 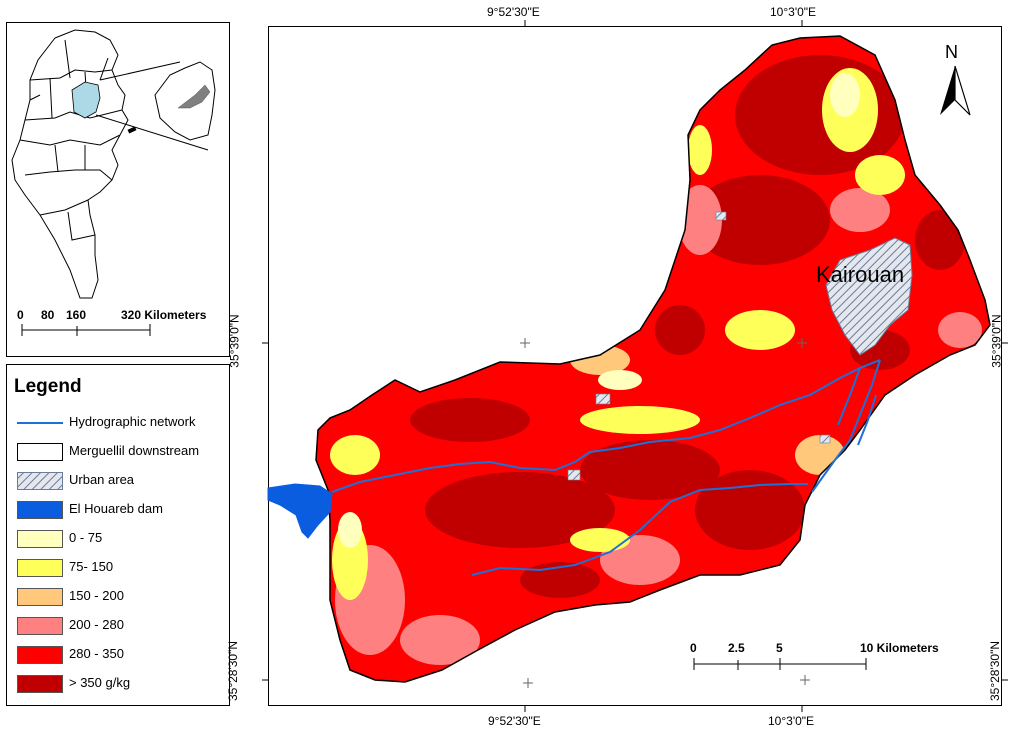 What do you see at coordinates (70, 164) in the screenshot?
I see `tunisia-inset-map` at bounding box center [70, 164].